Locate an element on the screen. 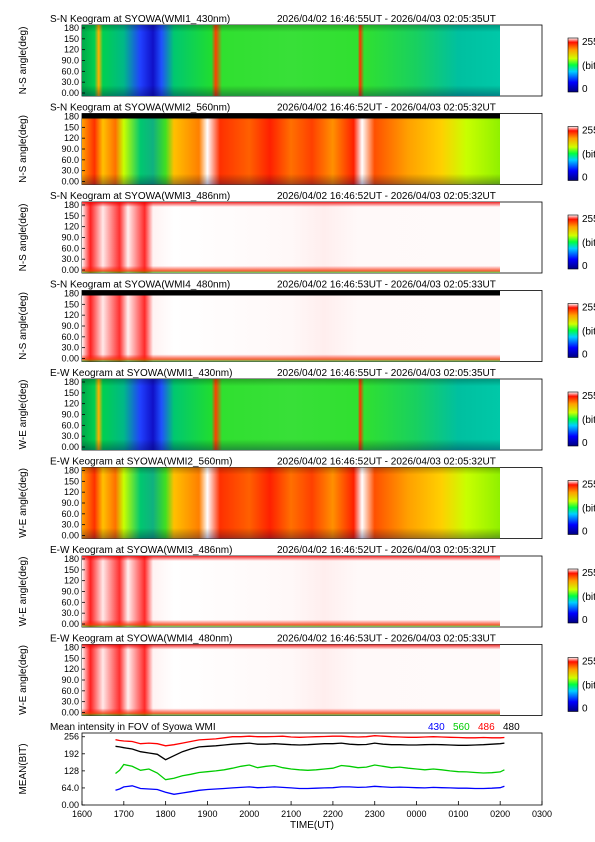 The width and height of the screenshot is (595, 842). mean-y-axis-label: MEAN(BIT) is located at coordinates (23, 768).